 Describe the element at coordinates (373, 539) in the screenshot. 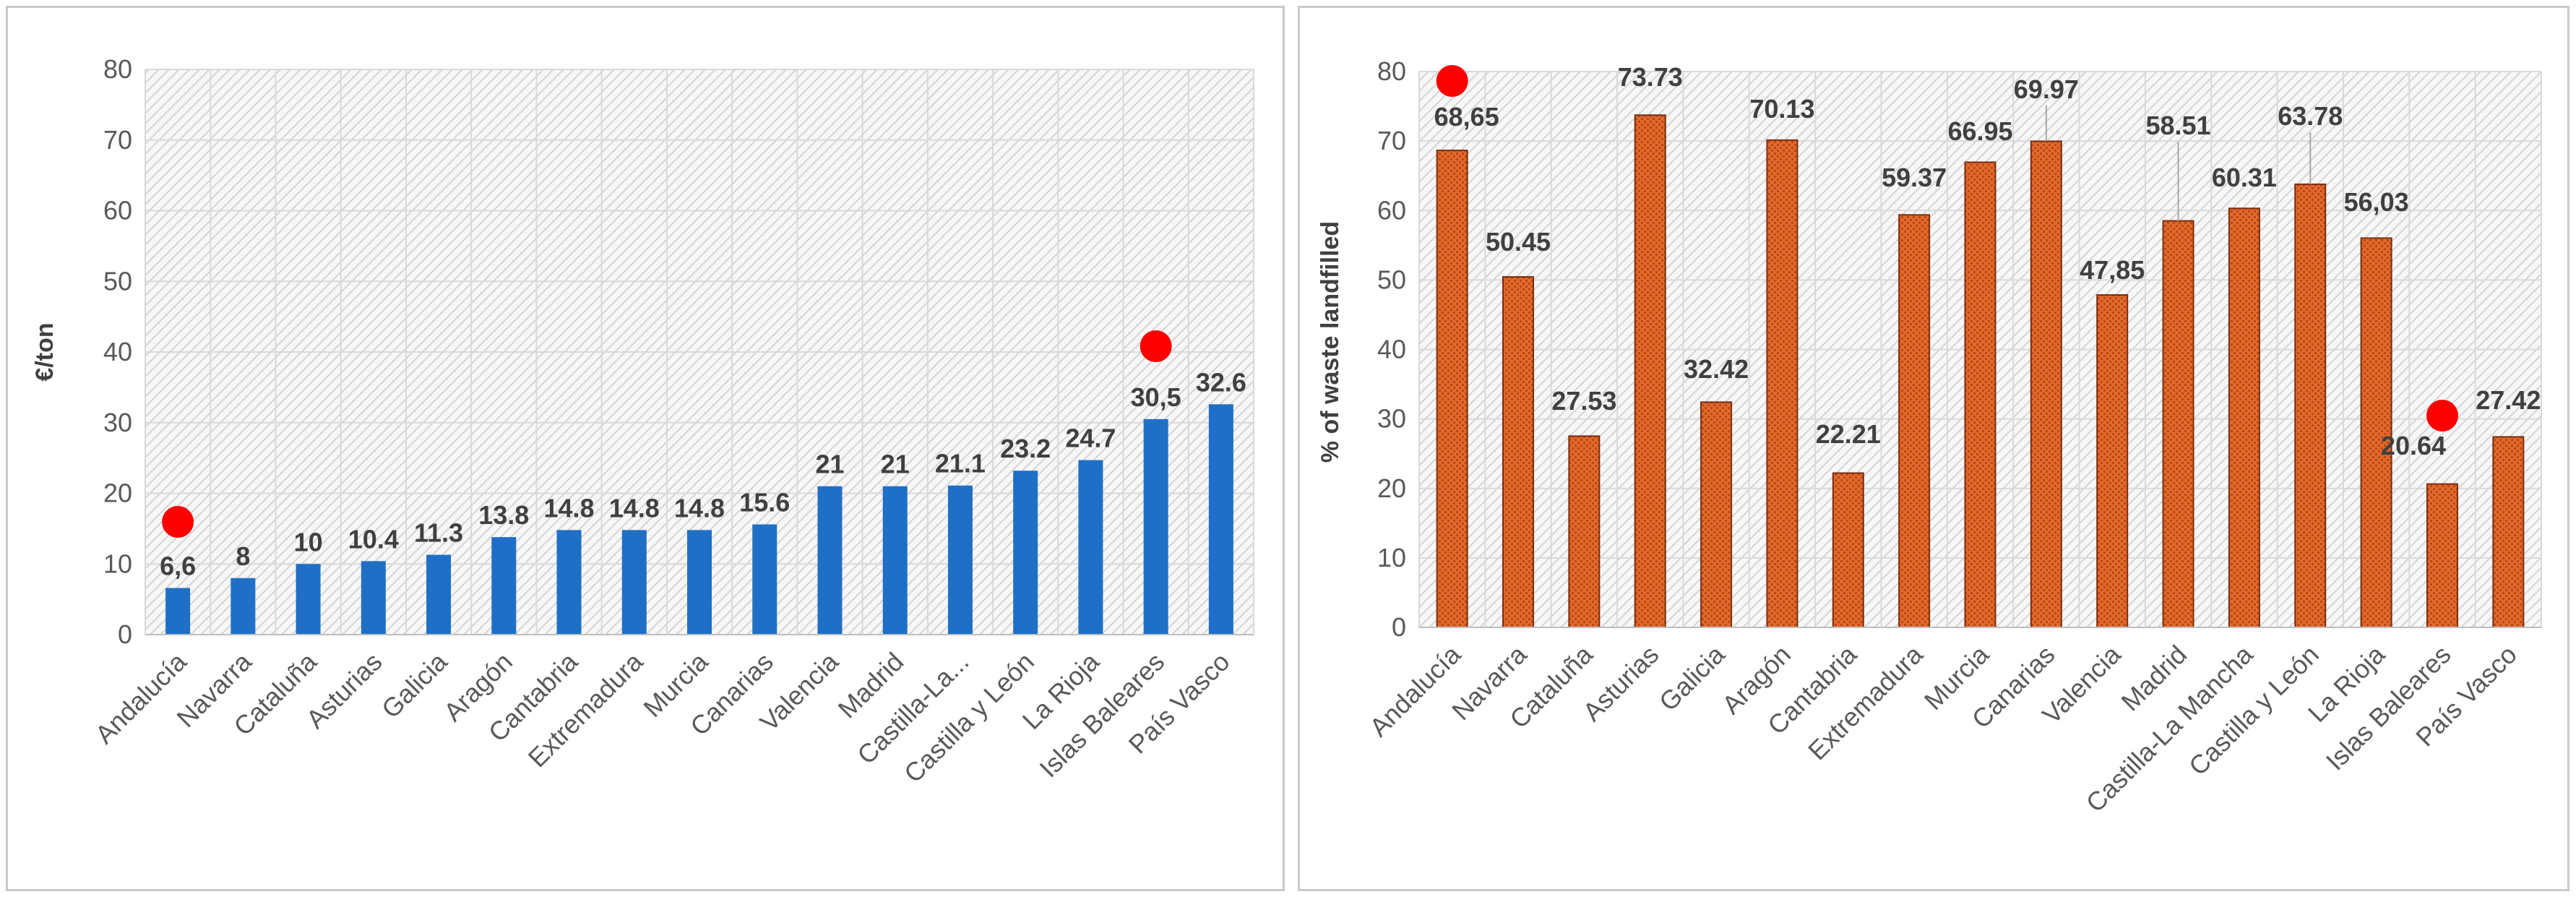

I see `data-label: 10.4` at that location.